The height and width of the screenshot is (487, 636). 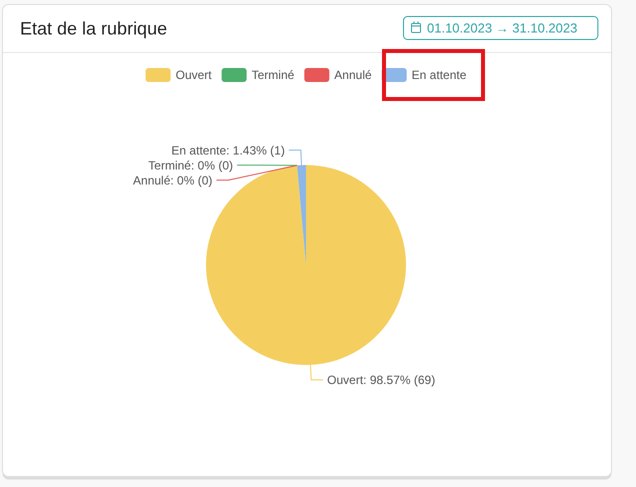 I want to click on text: Terminé: 0% (0), so click(x=191, y=165).